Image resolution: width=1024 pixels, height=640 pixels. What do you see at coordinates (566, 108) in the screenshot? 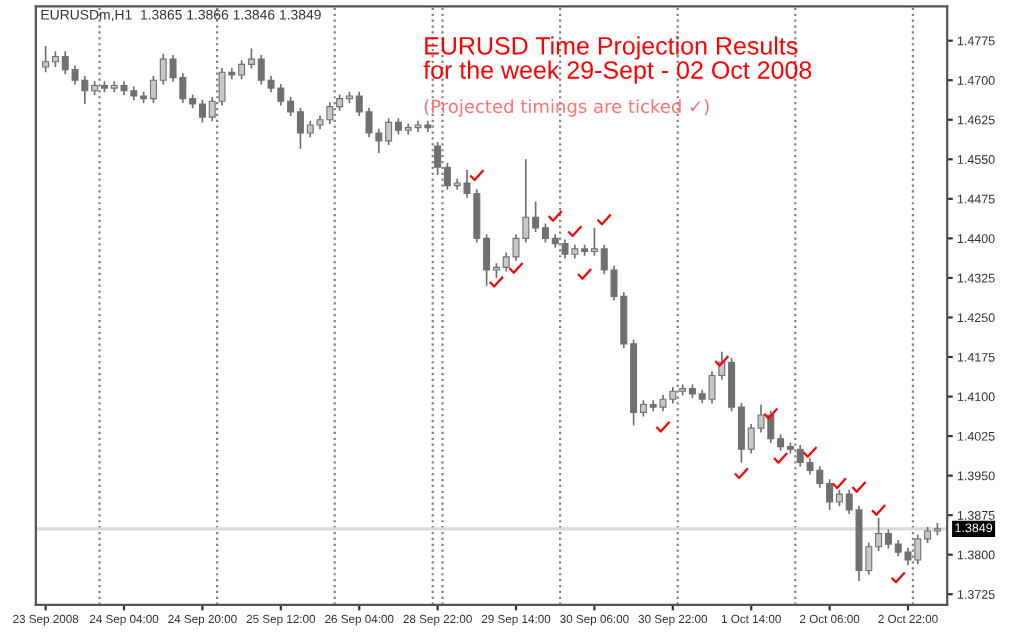
I see `text: (Projected timings are ticked ✓)` at bounding box center [566, 108].